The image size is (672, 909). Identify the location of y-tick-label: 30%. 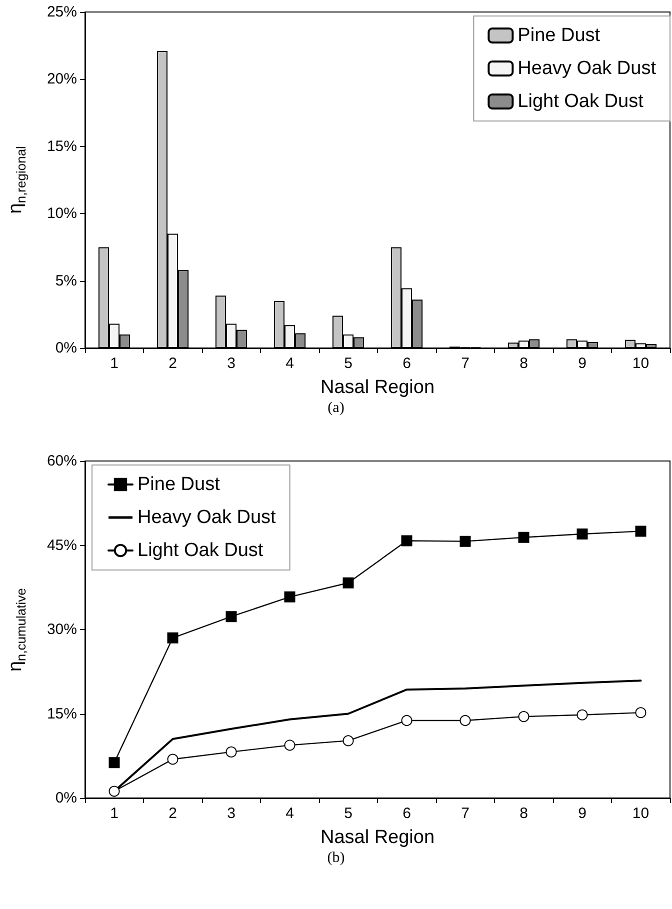
(61, 629).